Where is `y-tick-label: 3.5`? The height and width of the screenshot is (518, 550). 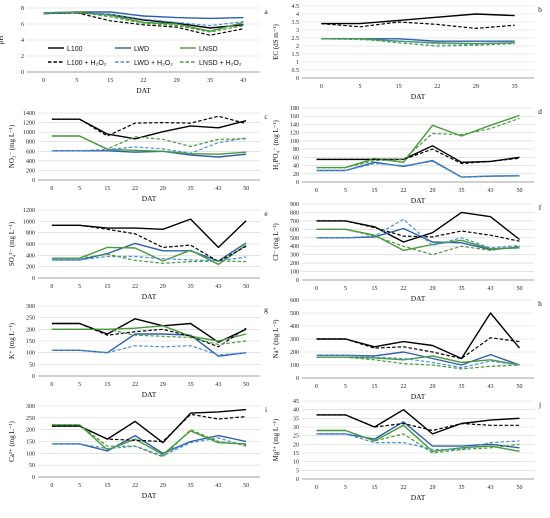
y-tick-label: 3.5 is located at coordinates (296, 23).